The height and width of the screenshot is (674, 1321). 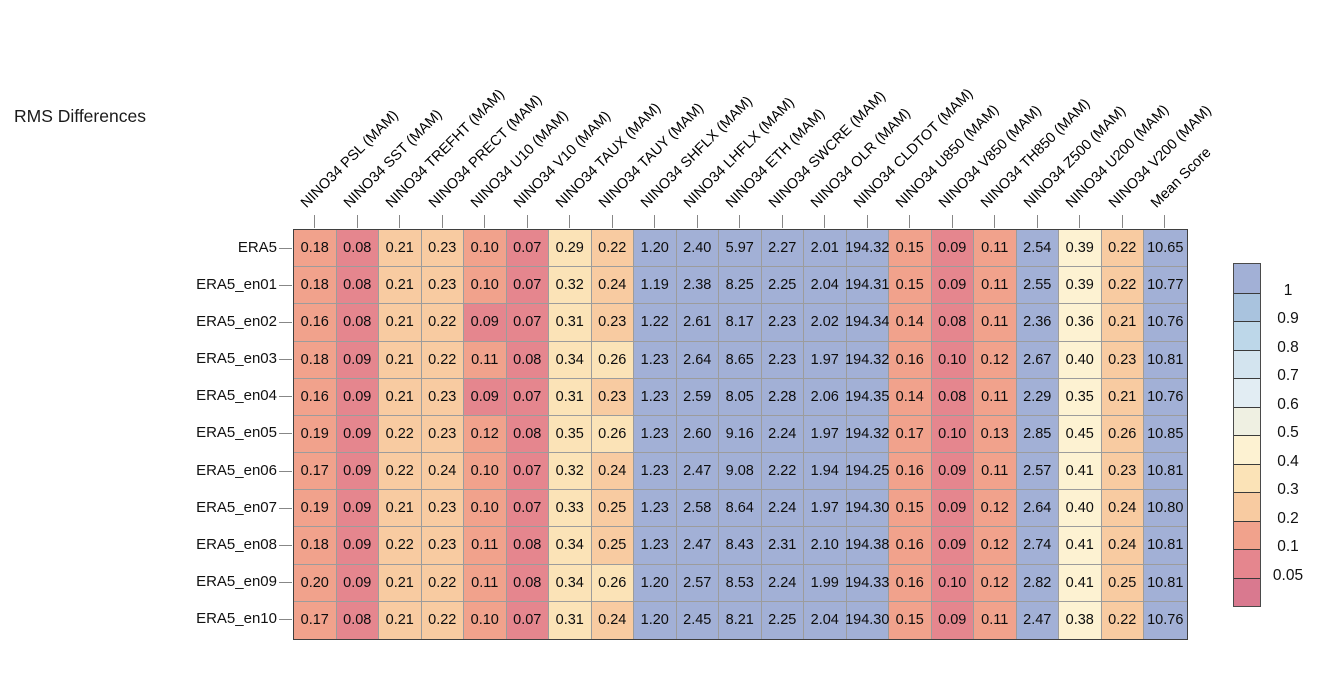 I want to click on heatmap-cell: 0.10, so click(x=485, y=509).